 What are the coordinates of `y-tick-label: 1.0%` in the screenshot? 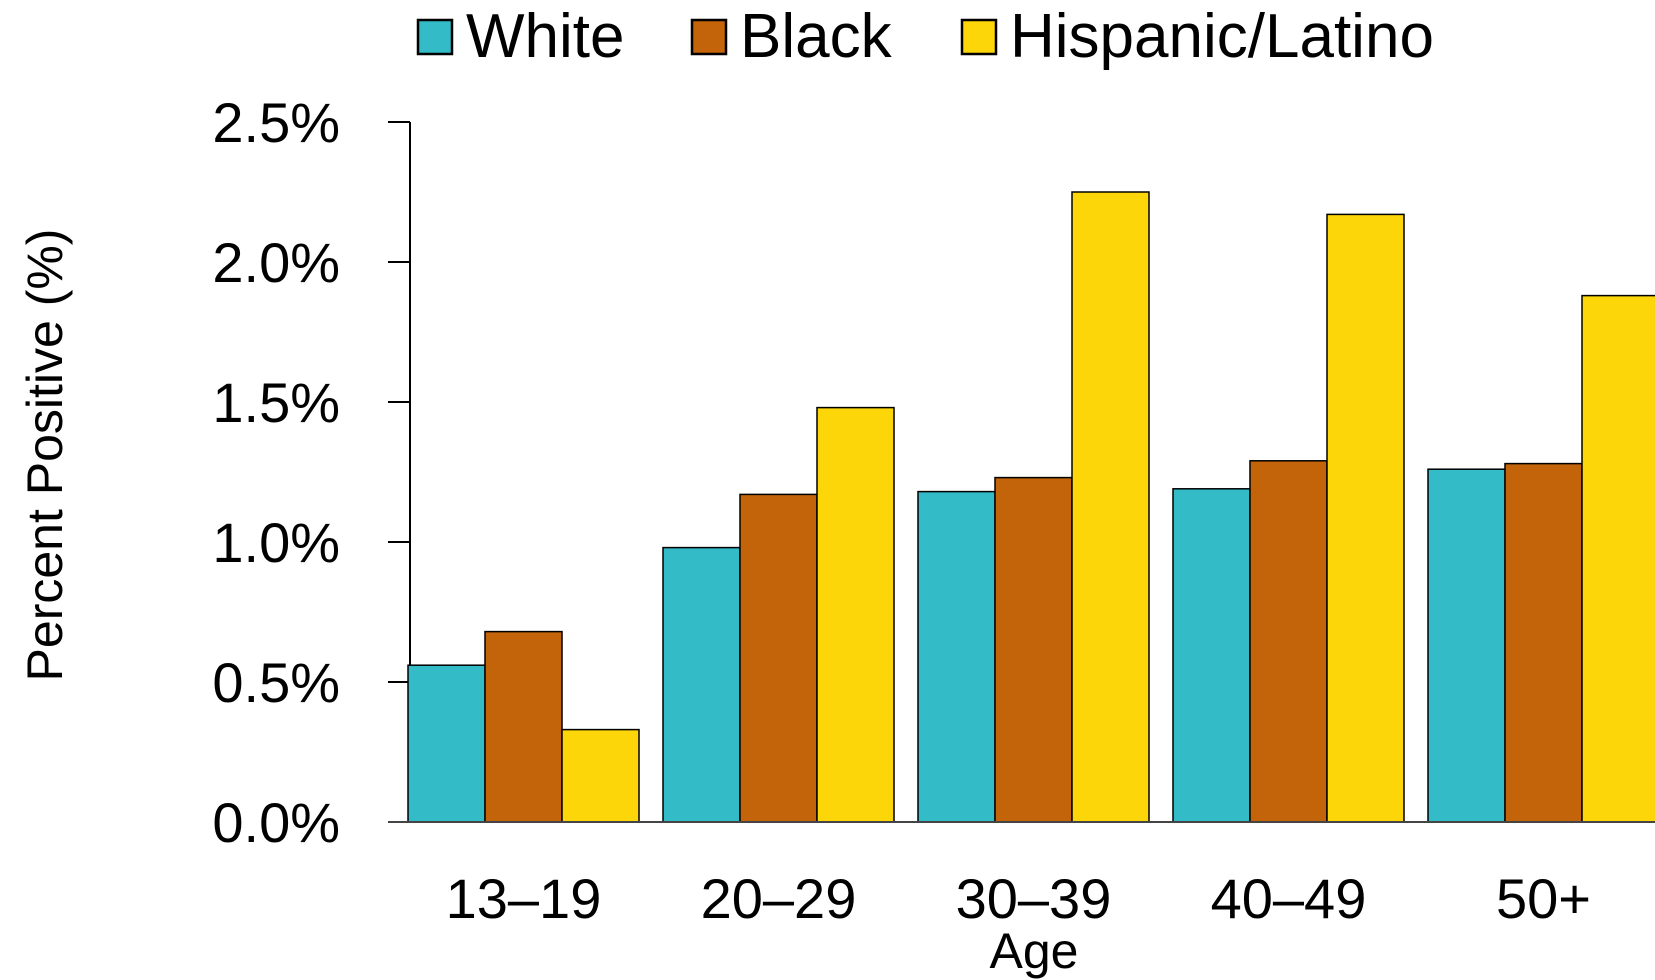 It's located at (276, 542).